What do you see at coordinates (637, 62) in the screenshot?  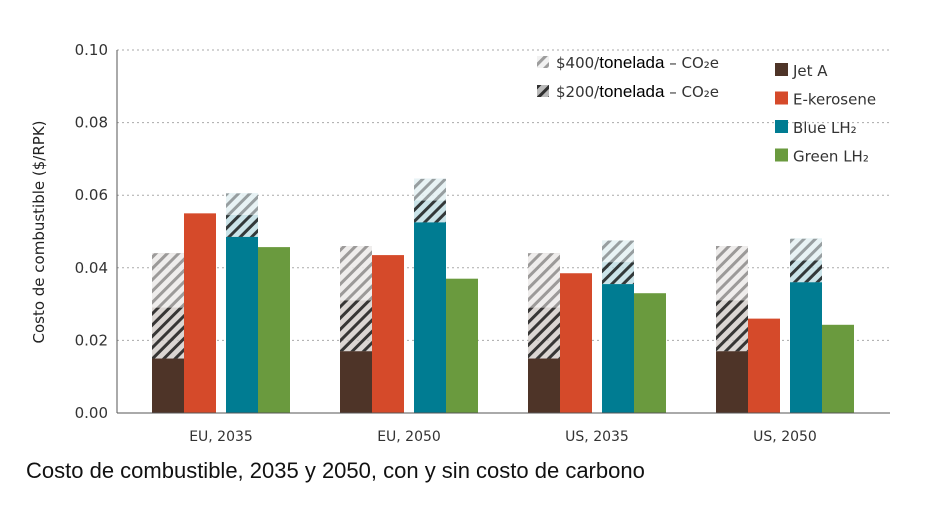 I see `legend-label-carbon: $400/tonelada – CO₂e` at bounding box center [637, 62].